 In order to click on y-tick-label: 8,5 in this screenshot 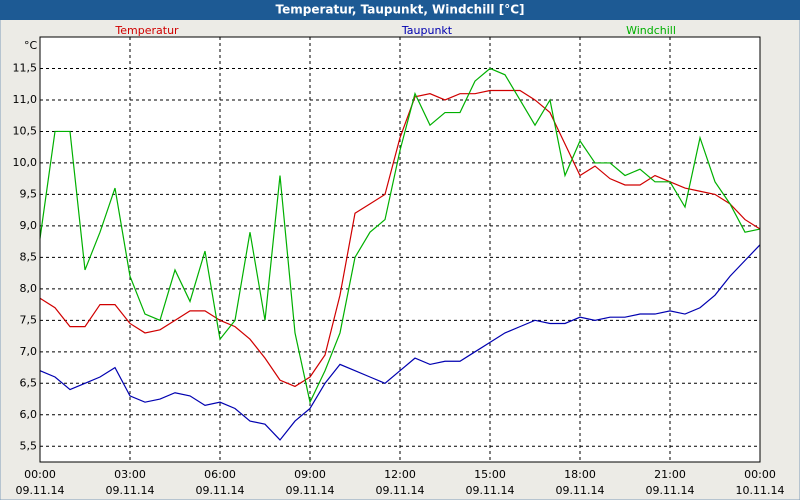, I will do `click(29, 256)`.